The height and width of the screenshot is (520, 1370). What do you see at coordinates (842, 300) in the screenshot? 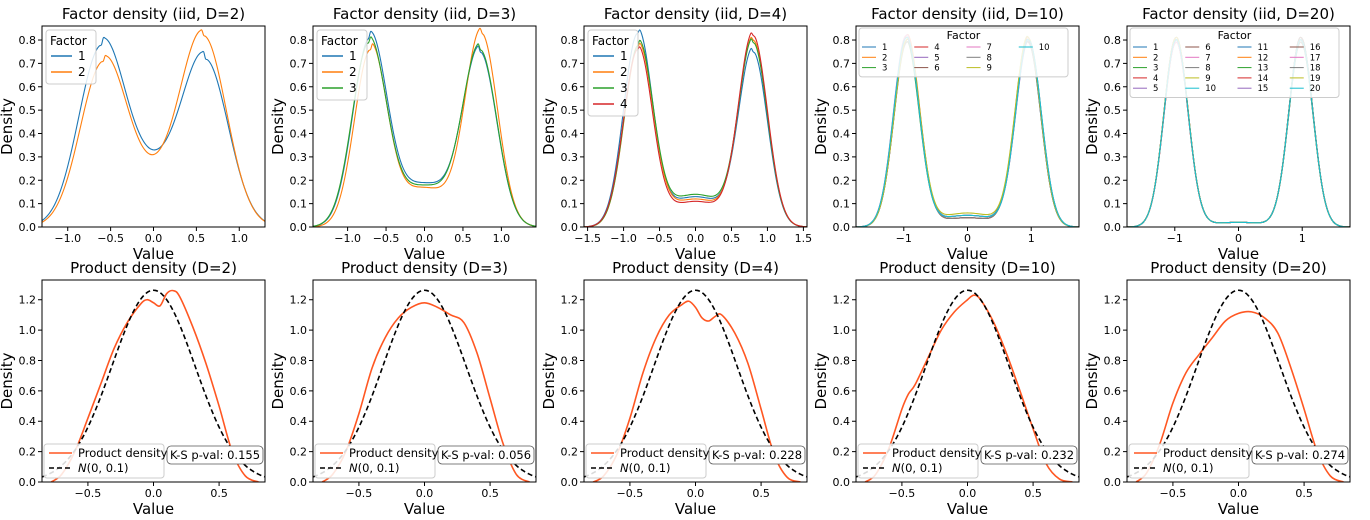
I see `y-tick-label: 1.2` at bounding box center [842, 300].